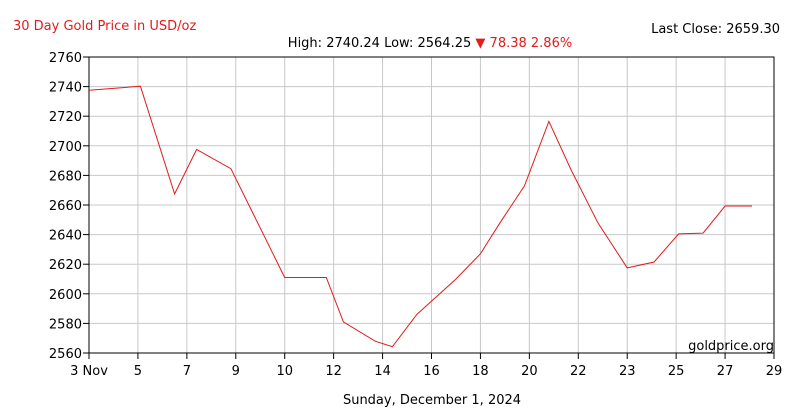 The width and height of the screenshot is (801, 417). Describe the element at coordinates (432, 400) in the screenshot. I see `x-axis-label: Sunday, December 1, 2024` at that location.